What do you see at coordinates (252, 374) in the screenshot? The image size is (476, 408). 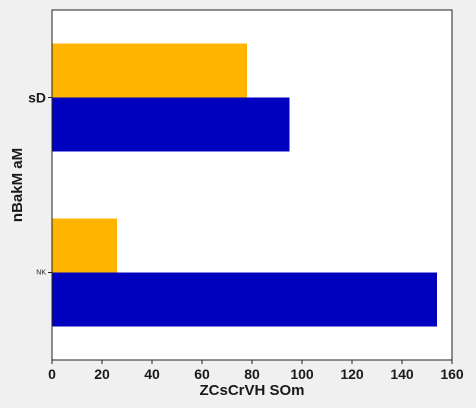 I see `x-tick-label-80: 80` at bounding box center [252, 374].